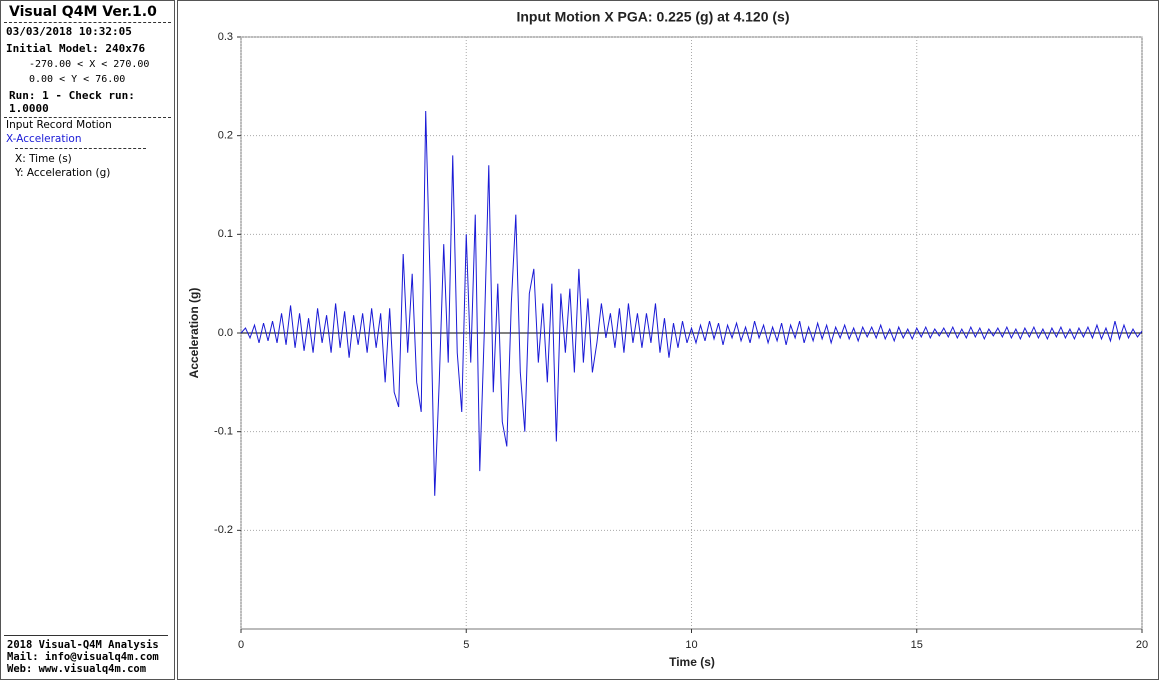  I want to click on x-axis-info: X: Time (s), so click(43, 159).